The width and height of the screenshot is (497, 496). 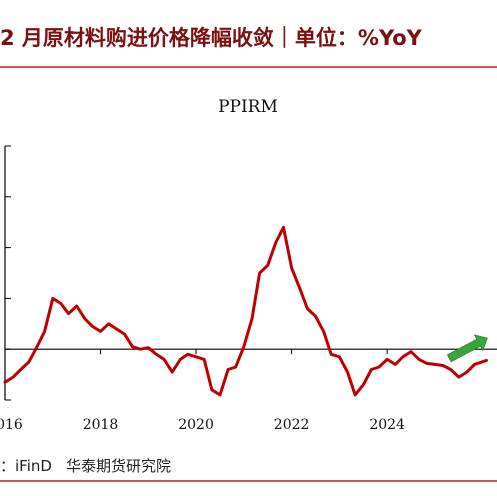 I want to click on source-line: ：iFinD 华泰期货研究院, so click(x=85, y=465).